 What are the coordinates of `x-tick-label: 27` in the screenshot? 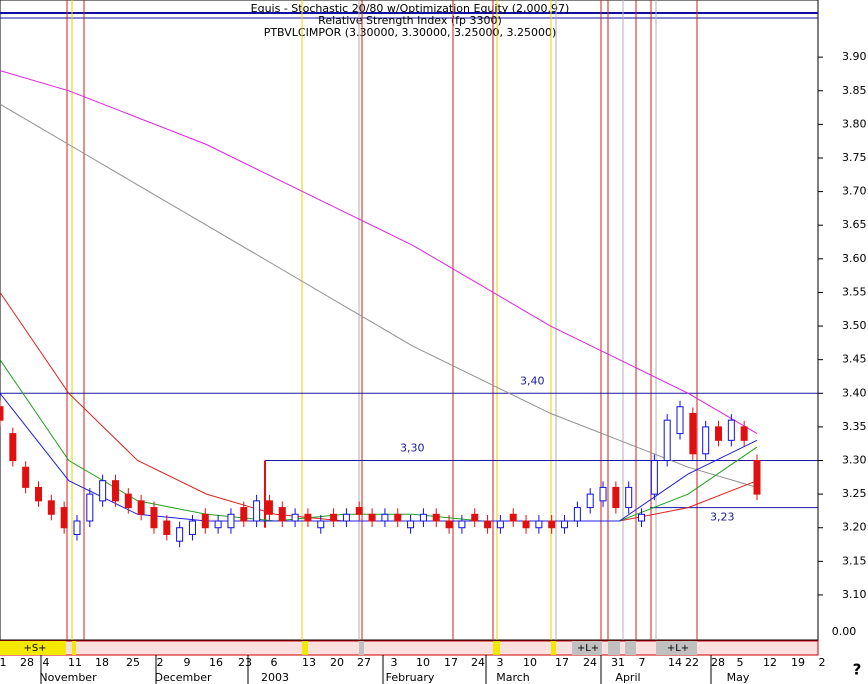 It's located at (364, 662).